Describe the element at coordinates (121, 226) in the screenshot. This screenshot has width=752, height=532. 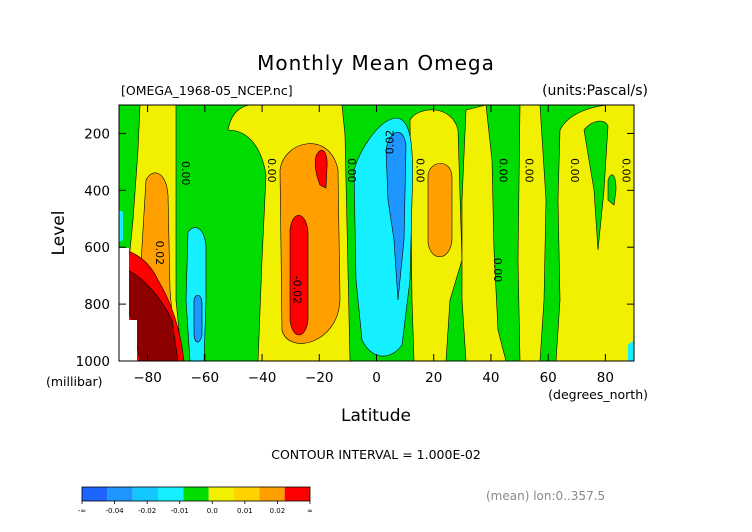
I see `contour-cyan-edge-left` at that location.